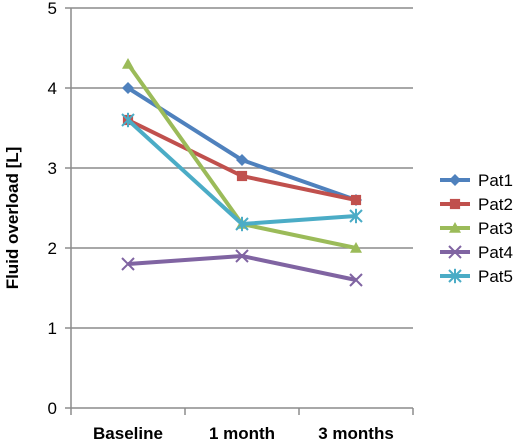  Describe the element at coordinates (495, 204) in the screenshot. I see `legend-label: Pat2` at that location.